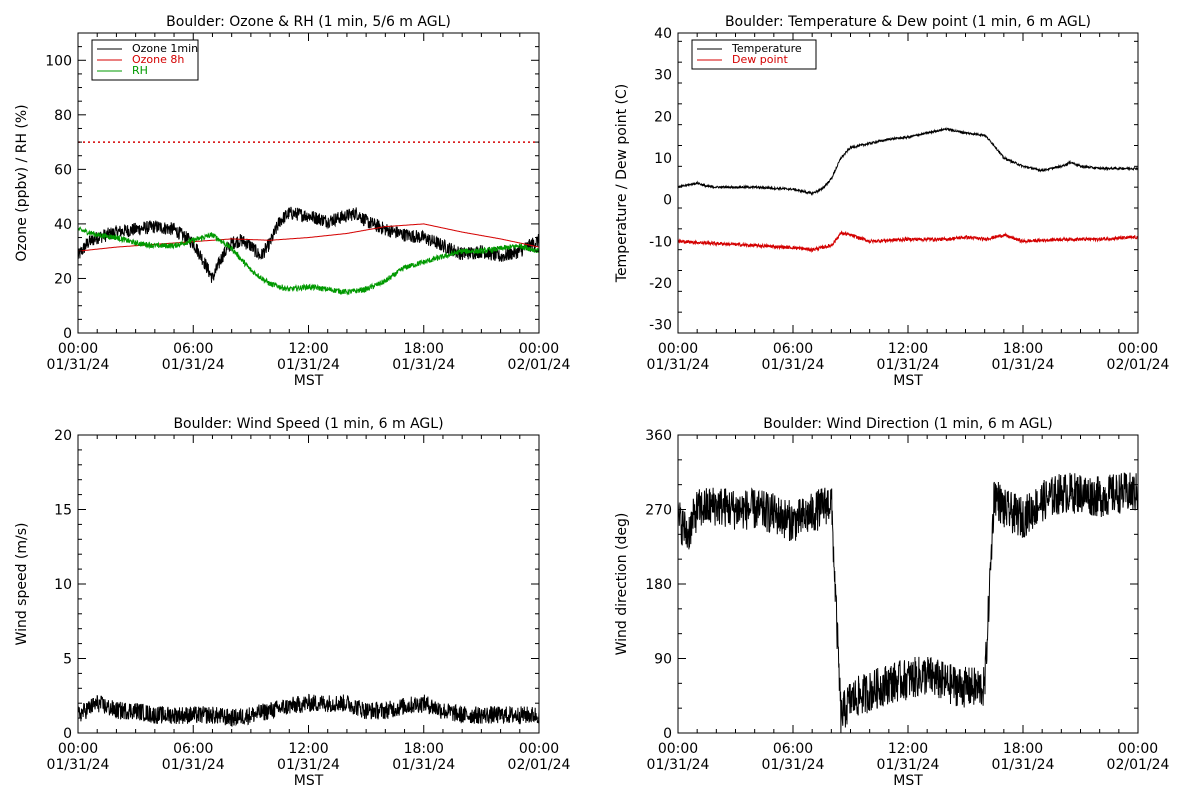 Image resolution: width=1200 pixels, height=800 pixels. Describe the element at coordinates (663, 76) in the screenshot. I see `y-tick-label: 30` at that location.